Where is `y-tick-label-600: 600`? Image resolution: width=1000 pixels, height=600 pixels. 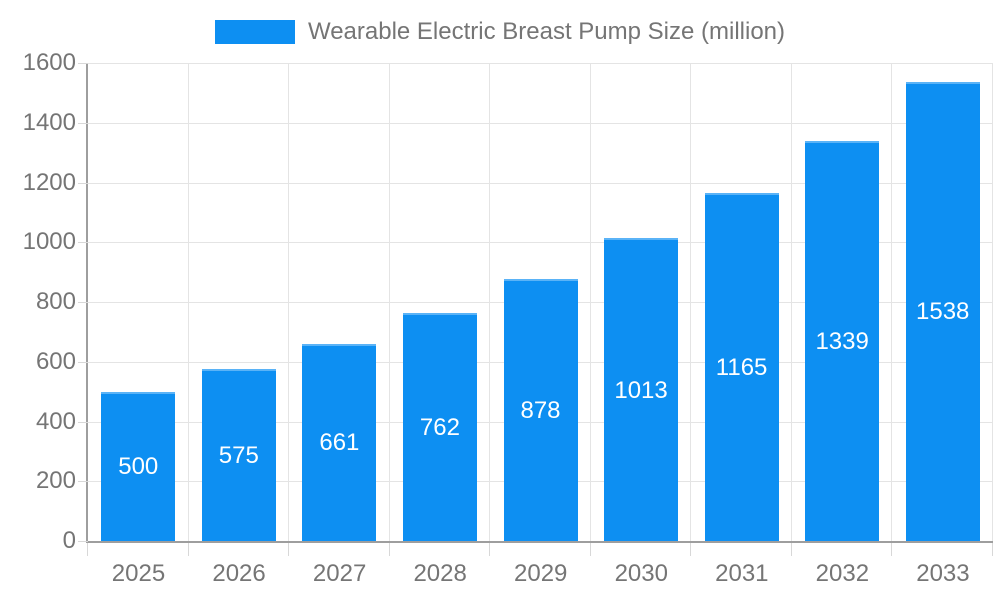
y-tick-label-600: 600 is located at coordinates (55, 361).